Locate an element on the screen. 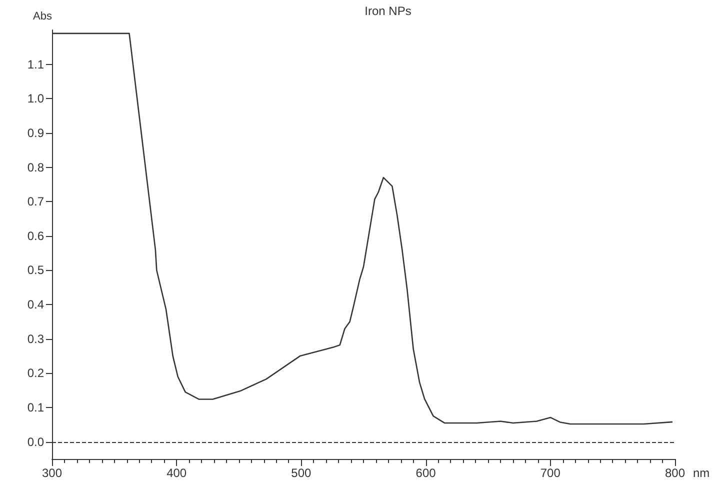  y-tick-label: 0.4 is located at coordinates (35, 305).